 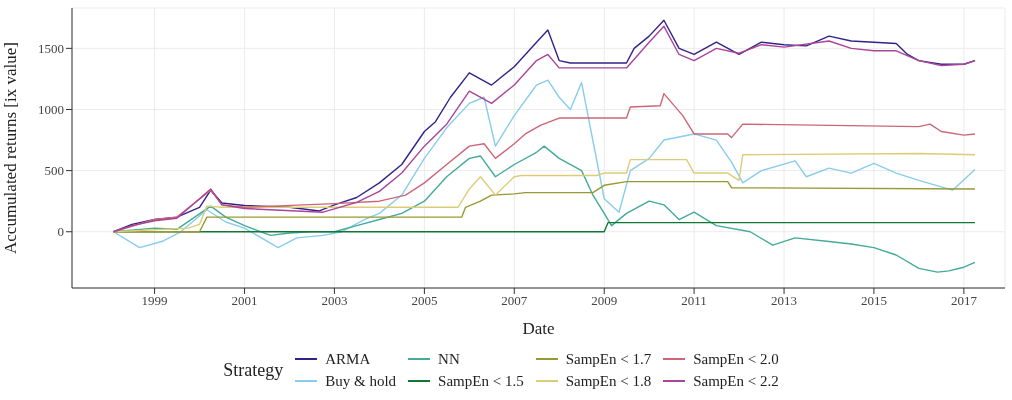 What do you see at coordinates (873, 301) in the screenshot?
I see `x-tick-label: 2015` at bounding box center [873, 301].